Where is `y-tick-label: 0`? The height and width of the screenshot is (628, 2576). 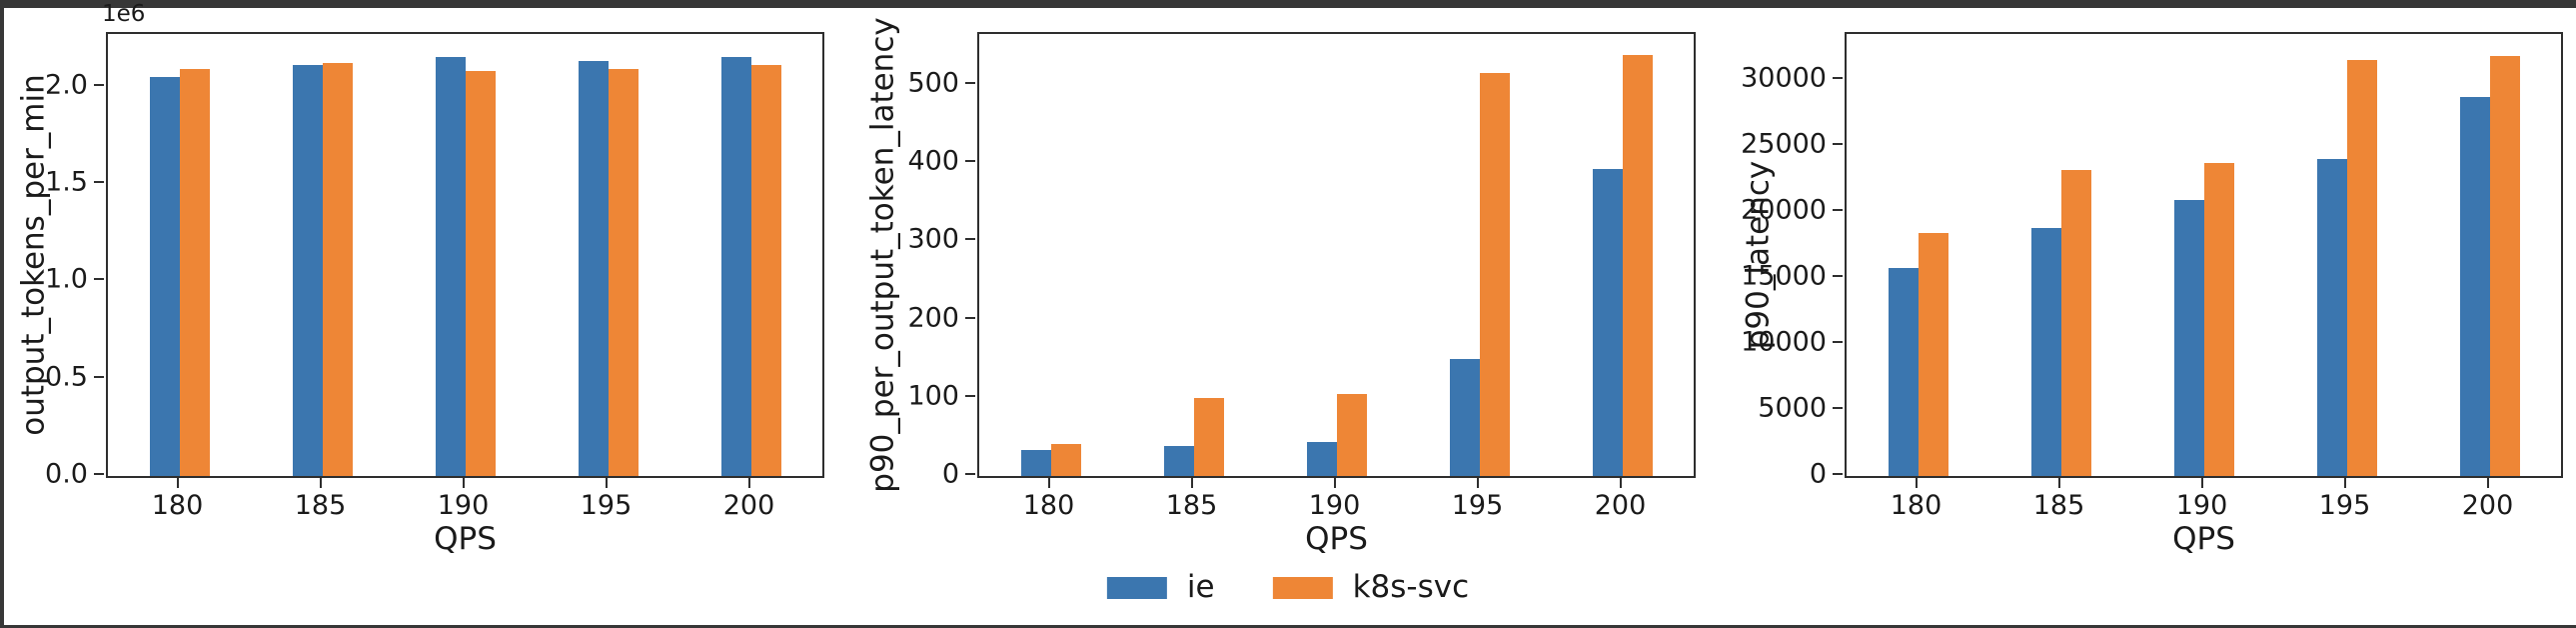 y-tick-label: 0 is located at coordinates (950, 474).